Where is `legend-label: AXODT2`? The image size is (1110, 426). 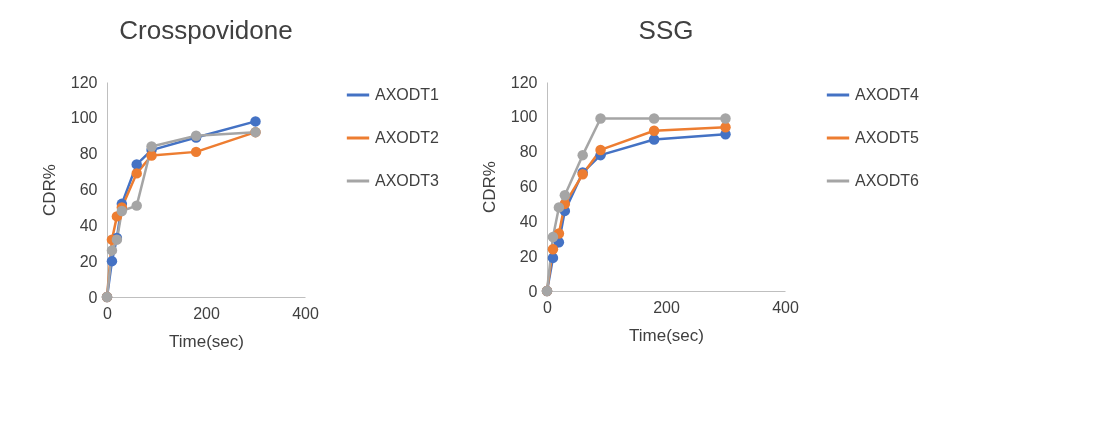 legend-label: AXODT2 is located at coordinates (407, 137).